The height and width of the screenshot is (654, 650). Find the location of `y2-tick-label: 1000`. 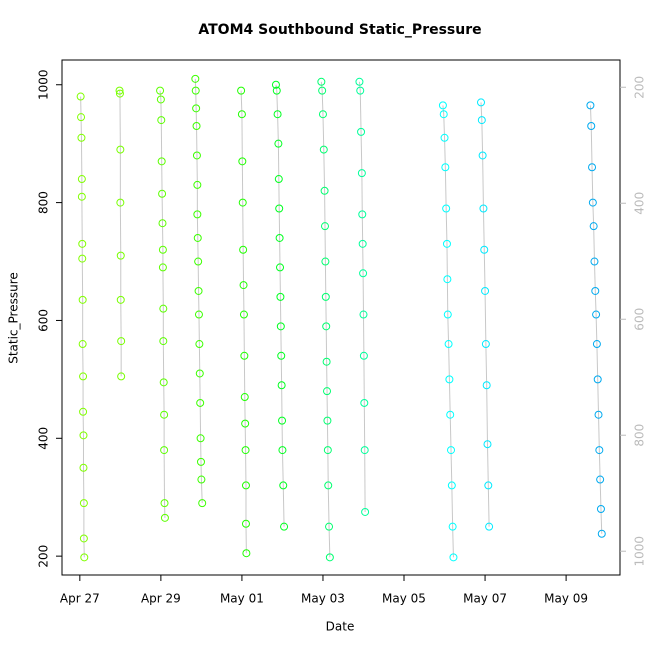

y2-tick-label: 1000 is located at coordinates (640, 551).